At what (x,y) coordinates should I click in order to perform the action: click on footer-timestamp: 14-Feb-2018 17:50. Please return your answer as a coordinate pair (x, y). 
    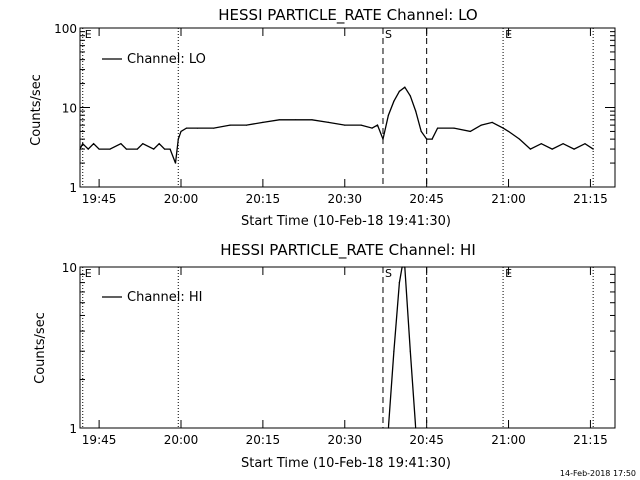
    Looking at the image, I should click on (598, 473).